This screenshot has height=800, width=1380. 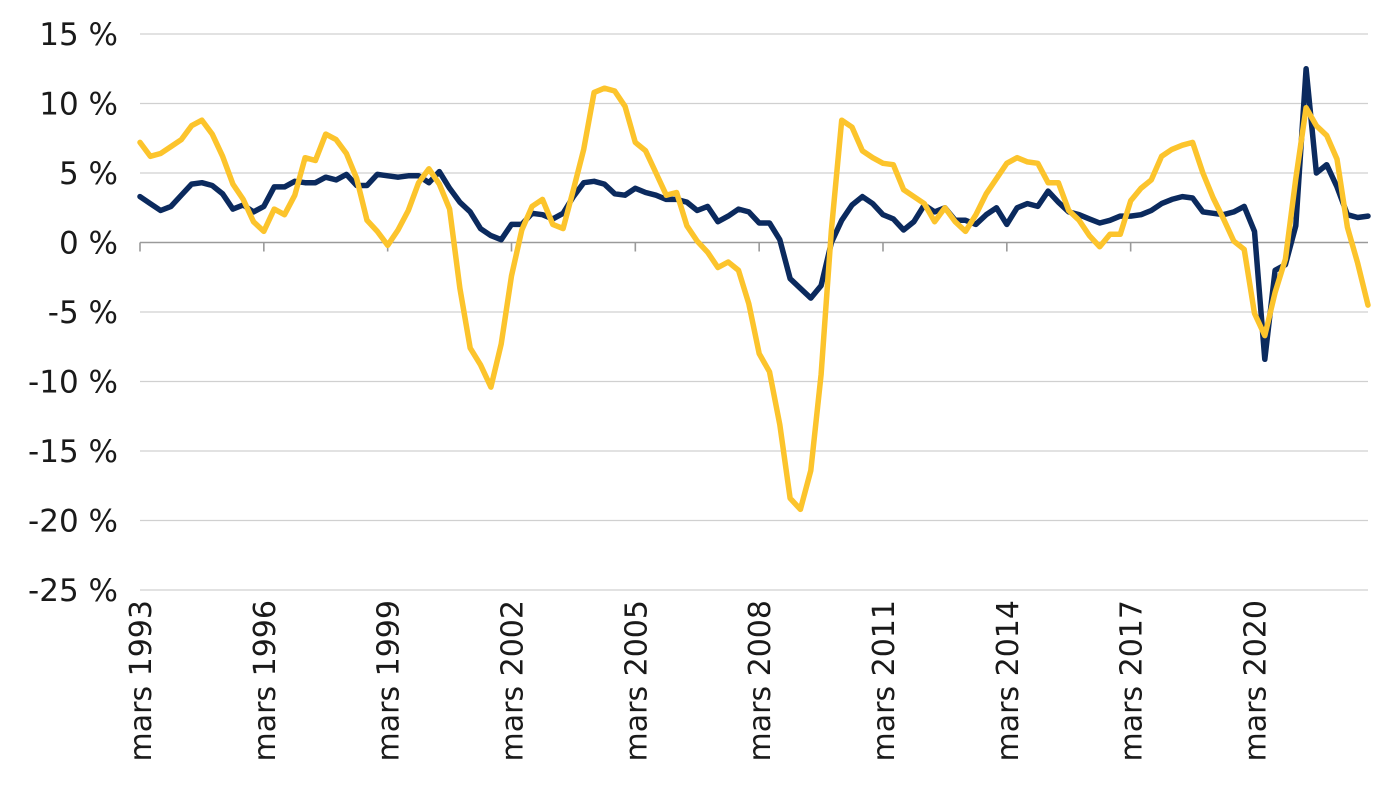 What do you see at coordinates (88, 244) in the screenshot?
I see `y-tick-label: 0 %` at bounding box center [88, 244].